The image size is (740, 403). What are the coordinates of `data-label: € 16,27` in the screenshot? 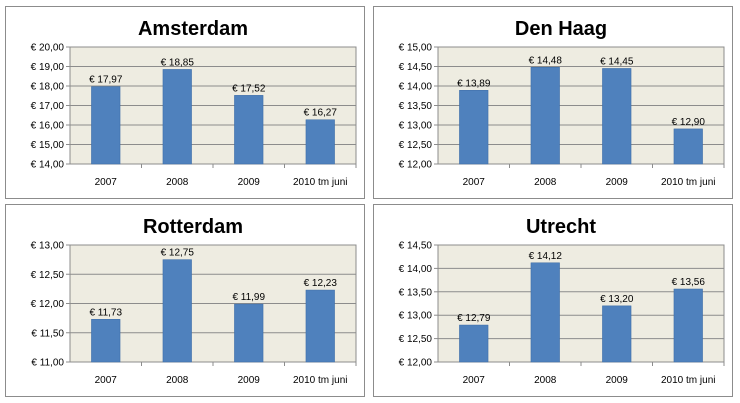 It's located at (321, 113).